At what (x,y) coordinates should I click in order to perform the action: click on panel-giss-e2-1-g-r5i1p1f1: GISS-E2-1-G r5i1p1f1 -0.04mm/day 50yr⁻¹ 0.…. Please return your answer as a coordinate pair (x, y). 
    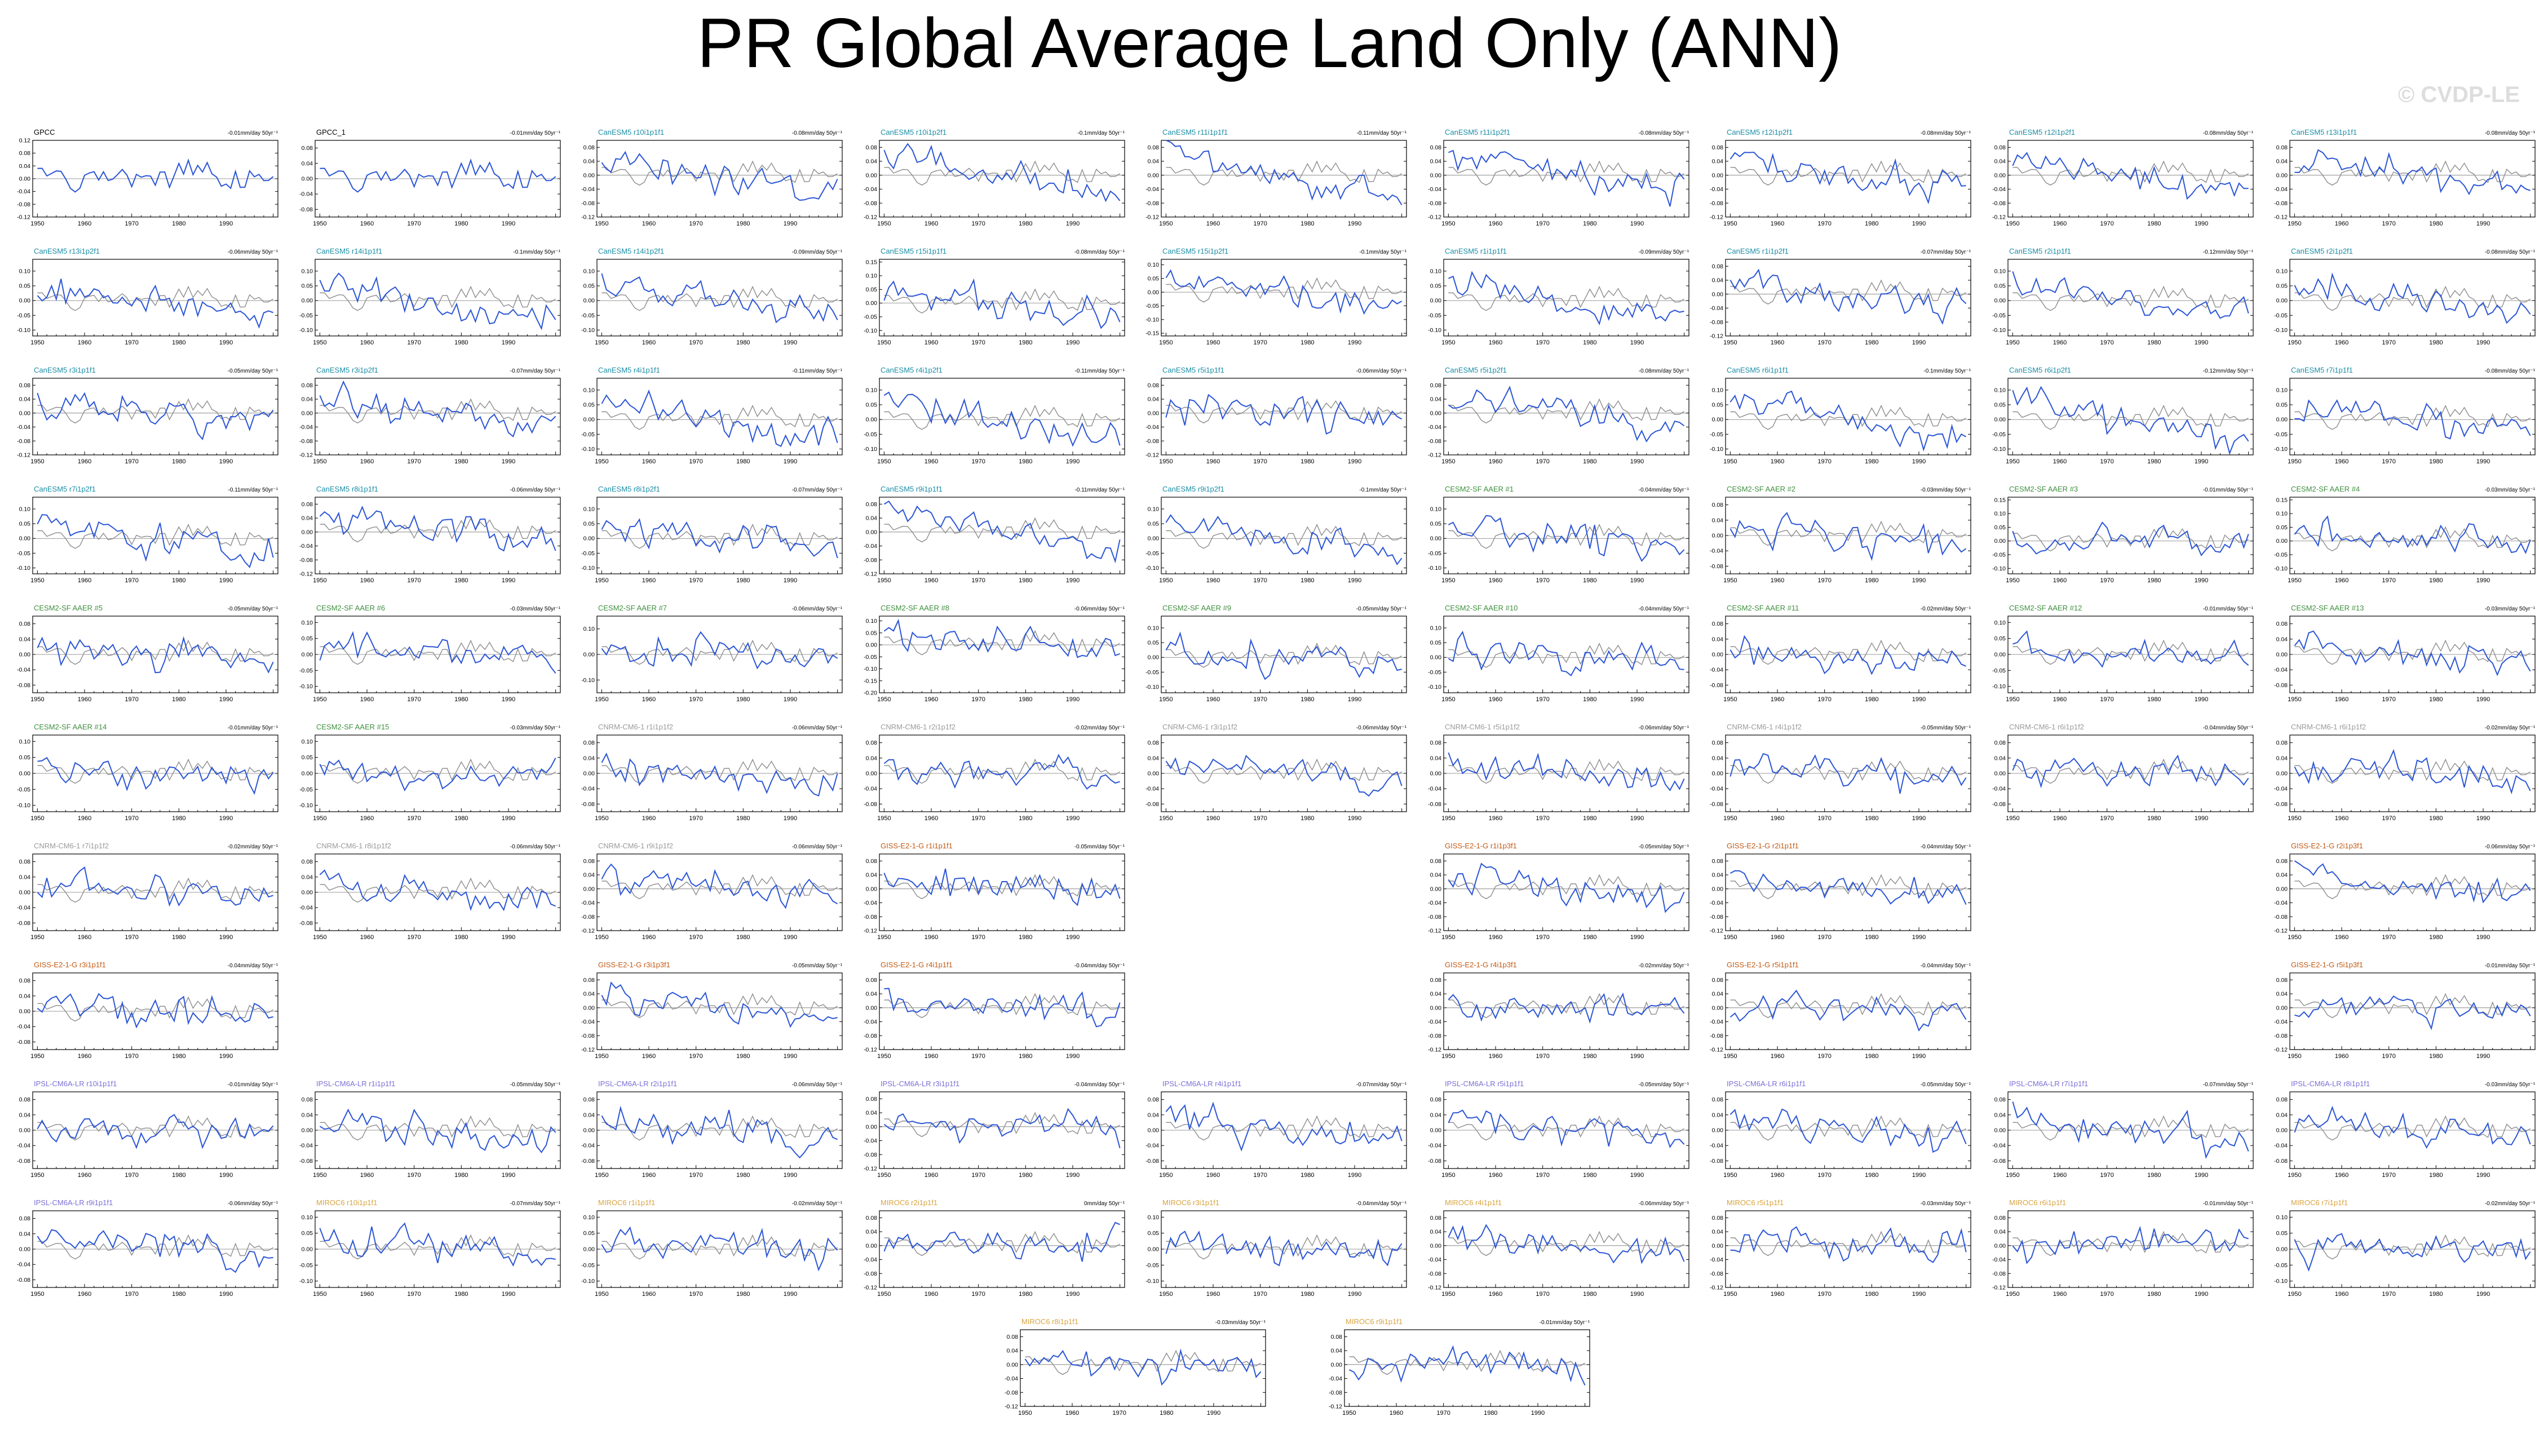
    Looking at the image, I should click on (1840, 1010).